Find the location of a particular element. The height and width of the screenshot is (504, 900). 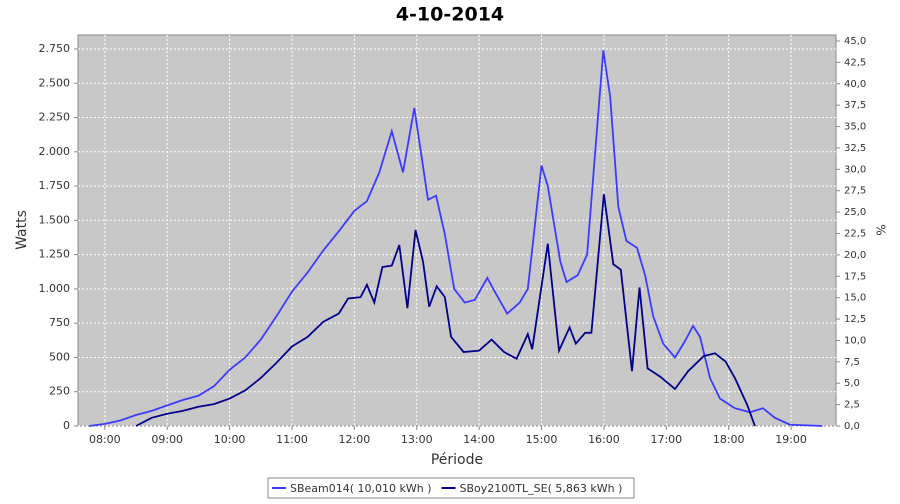

x-tick-label: 13:00 is located at coordinates (417, 439).